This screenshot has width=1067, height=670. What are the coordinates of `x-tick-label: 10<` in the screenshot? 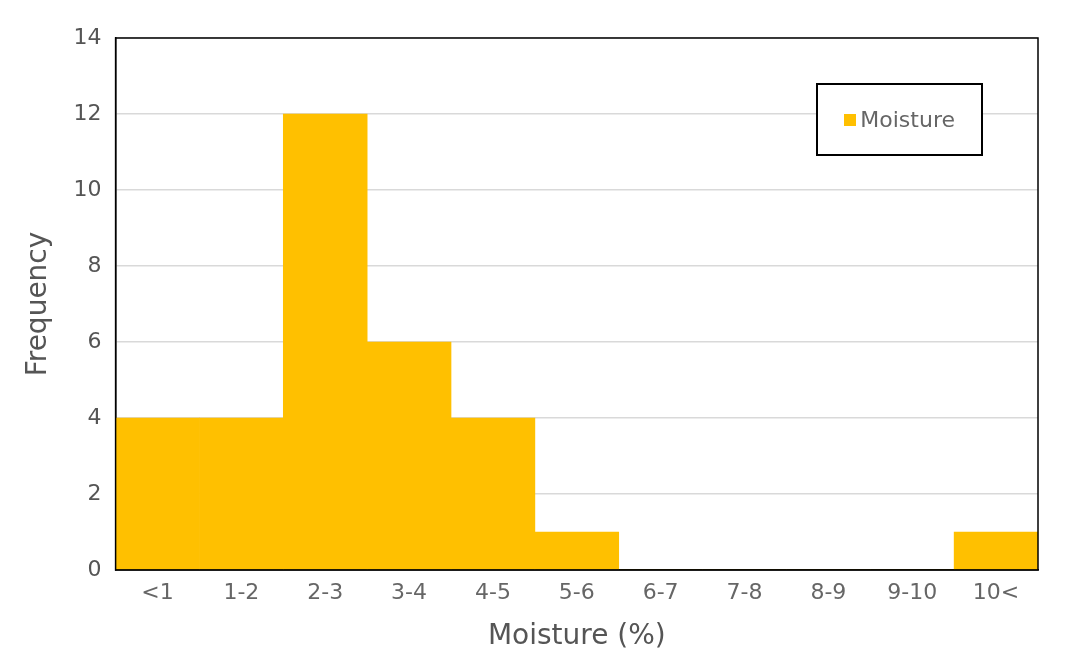 It's located at (996, 591).